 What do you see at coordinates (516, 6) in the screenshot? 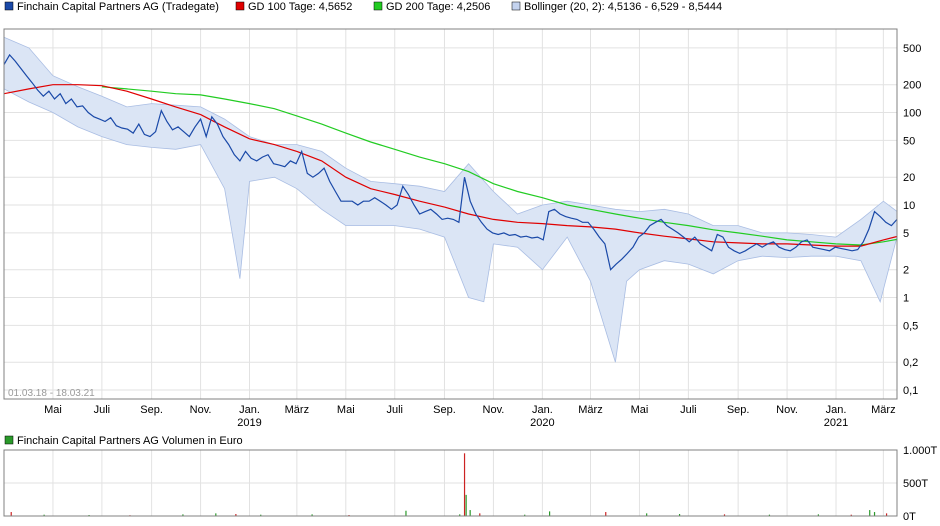
I see `legend-swatch-bollinger` at bounding box center [516, 6].